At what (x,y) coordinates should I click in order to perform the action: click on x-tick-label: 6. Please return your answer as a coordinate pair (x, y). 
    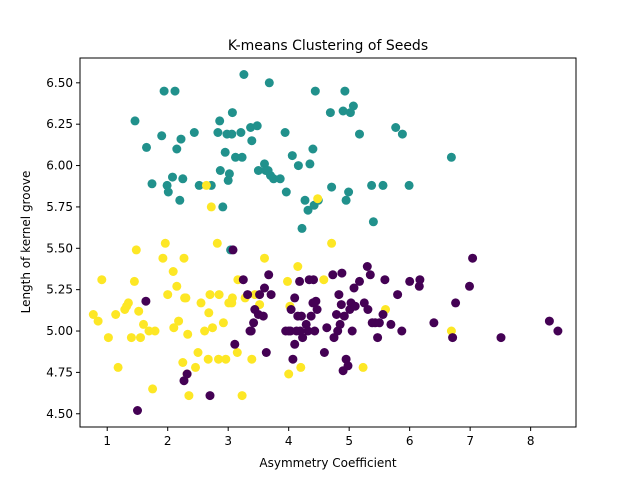
    Looking at the image, I should click on (410, 441).